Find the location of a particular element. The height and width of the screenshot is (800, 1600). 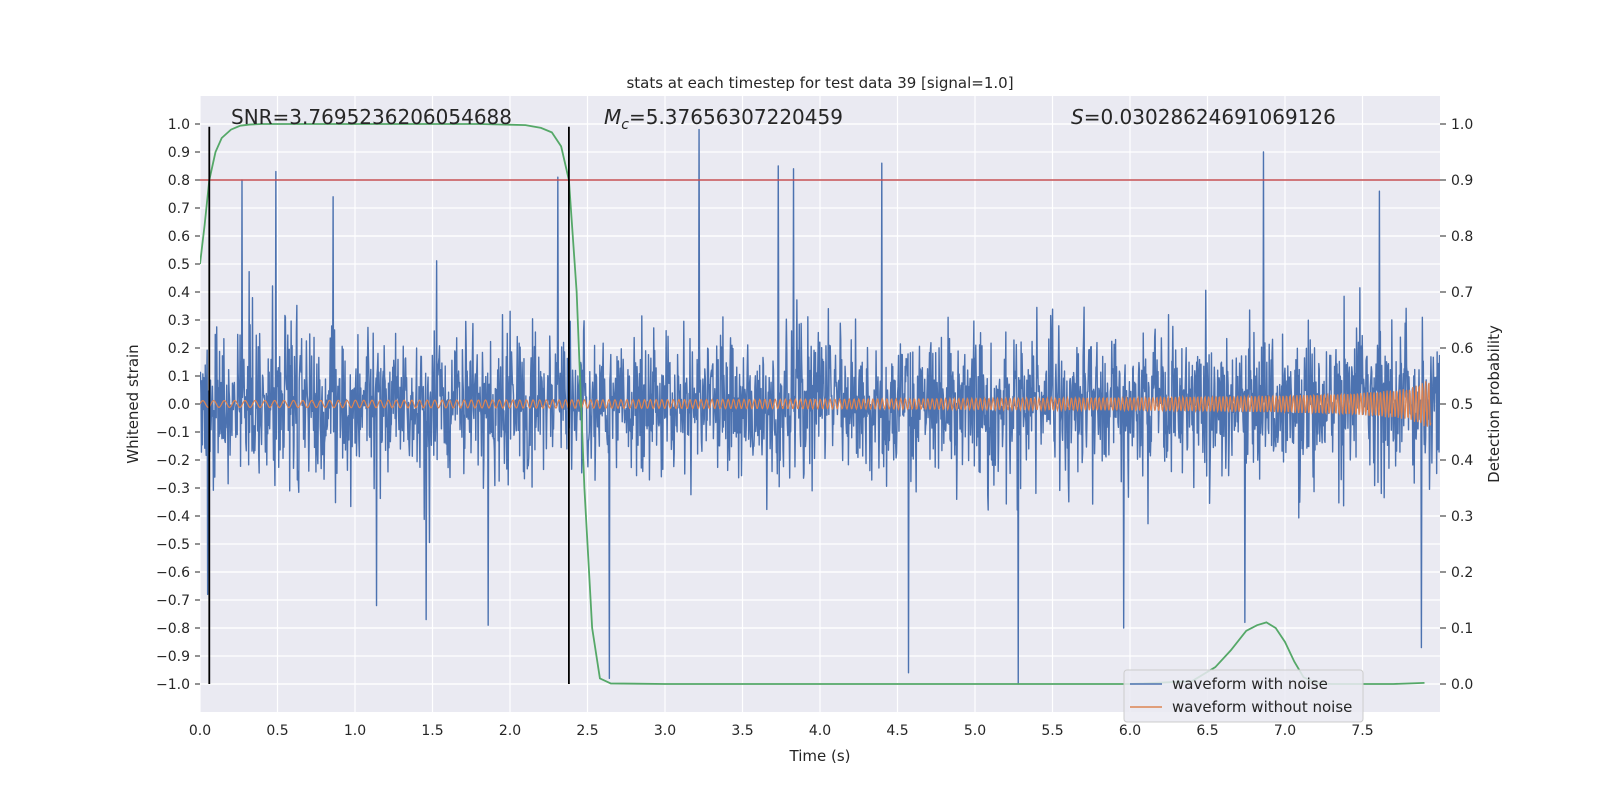

y2-tick-label: 0.7 is located at coordinates (1462, 293).